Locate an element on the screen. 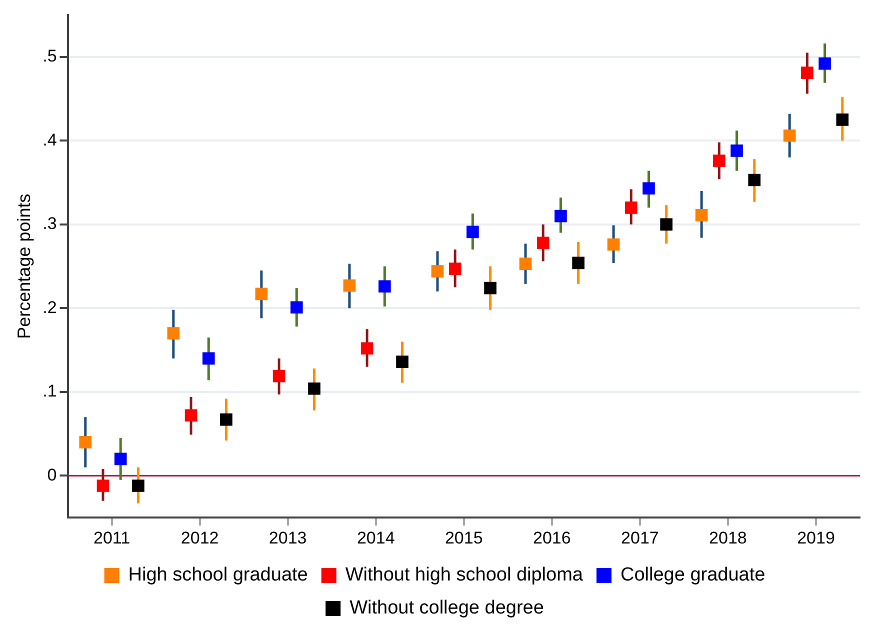 The height and width of the screenshot is (638, 875). legend-label: Without high school diploma is located at coordinates (464, 575).